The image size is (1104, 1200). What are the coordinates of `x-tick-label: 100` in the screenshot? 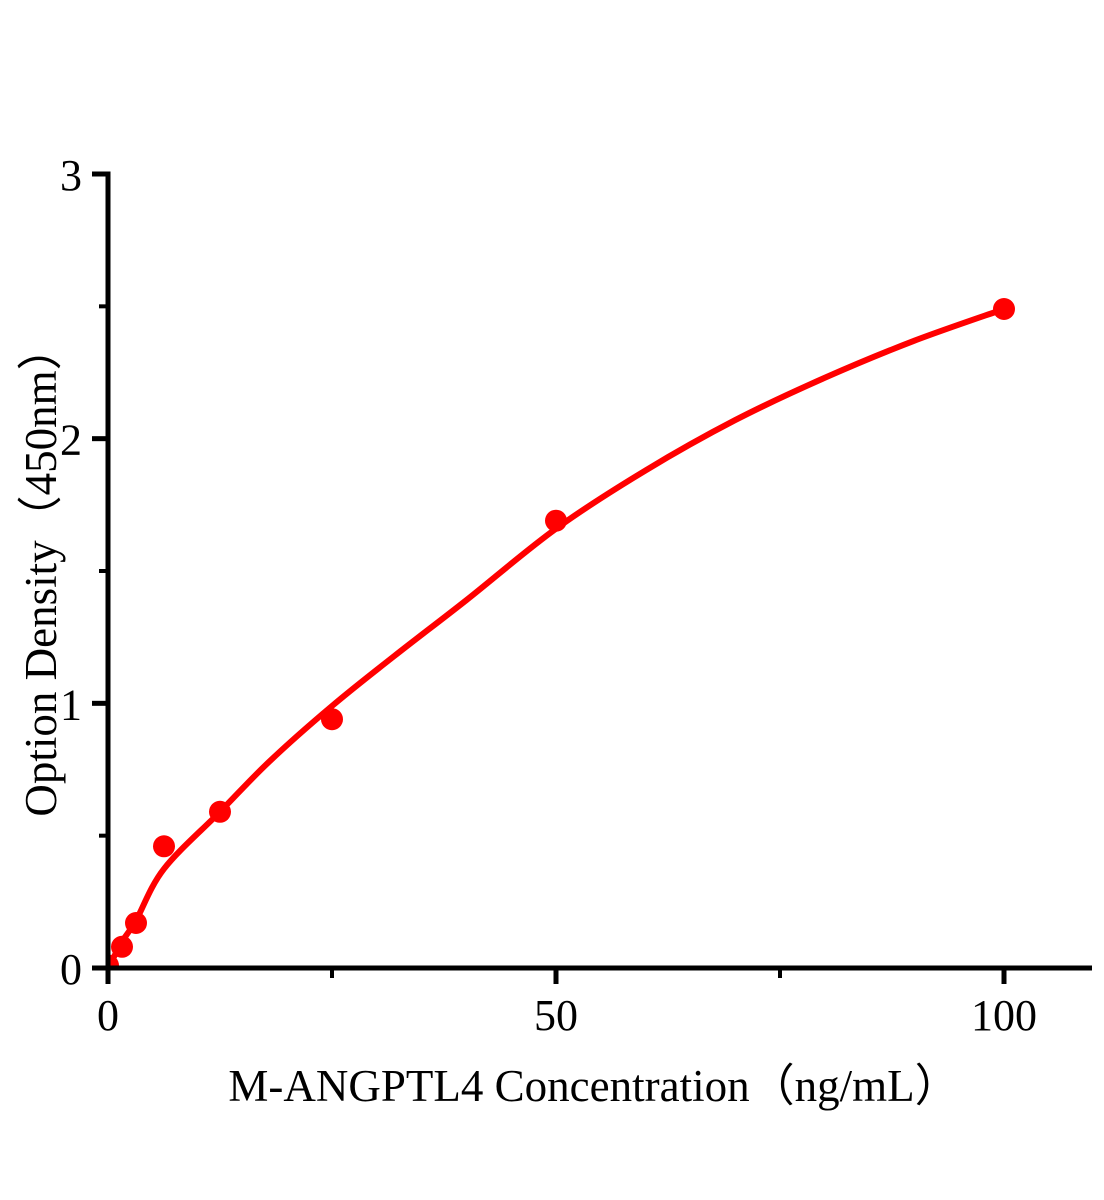 It's located at (1004, 1015).